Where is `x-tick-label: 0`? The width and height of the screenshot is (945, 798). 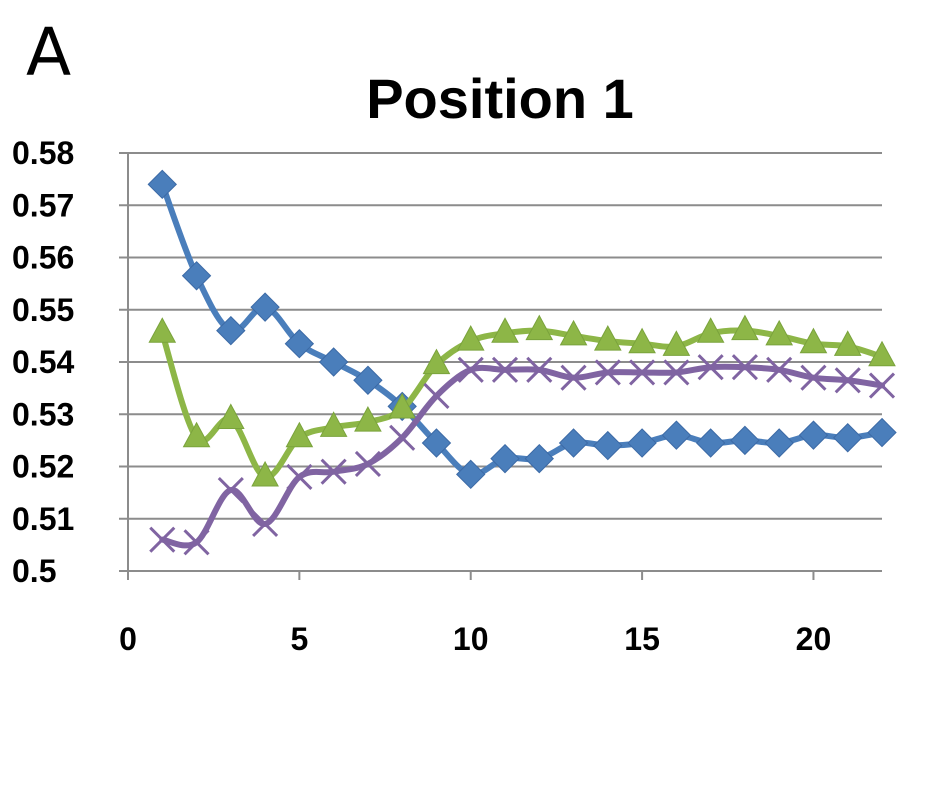
x-tick-label: 0 is located at coordinates (128, 639).